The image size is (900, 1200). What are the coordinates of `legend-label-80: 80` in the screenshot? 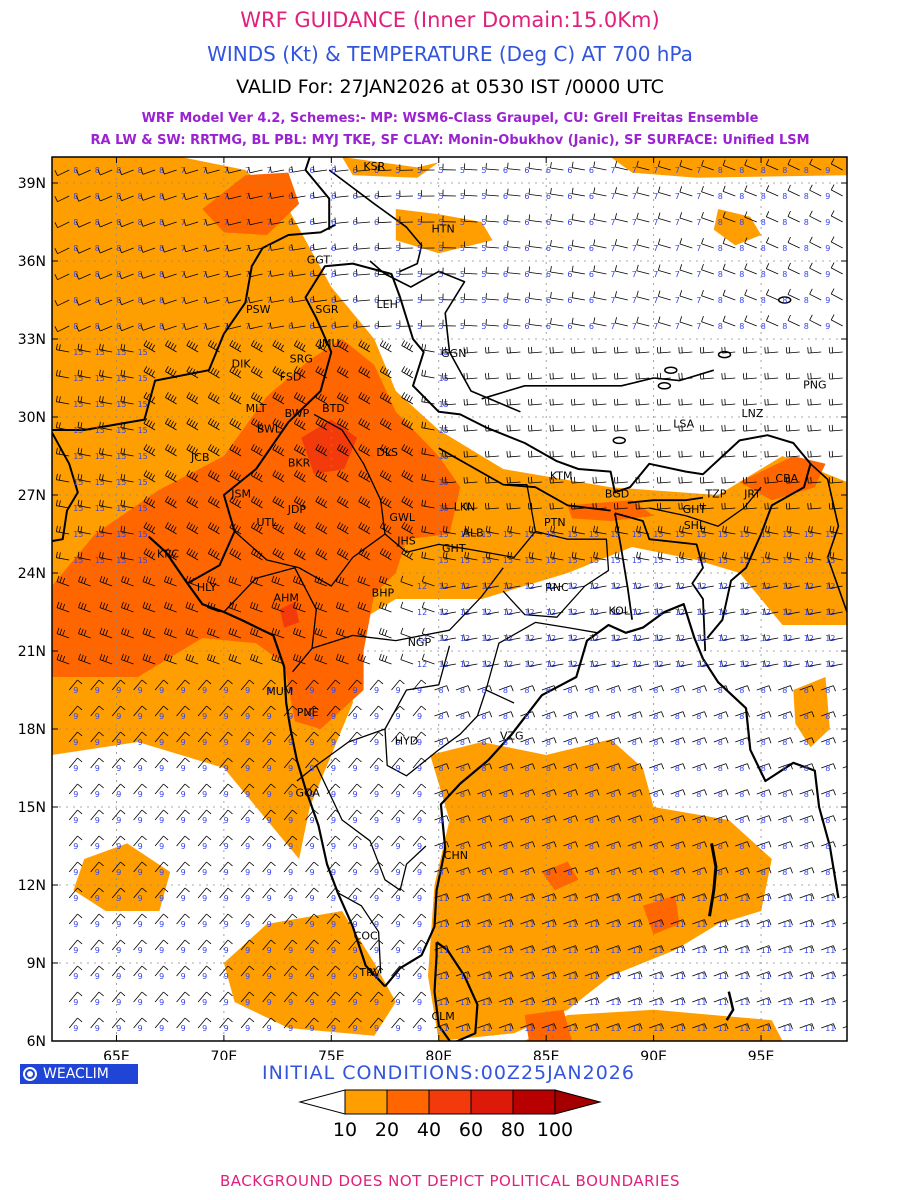 It's located at (513, 1130).